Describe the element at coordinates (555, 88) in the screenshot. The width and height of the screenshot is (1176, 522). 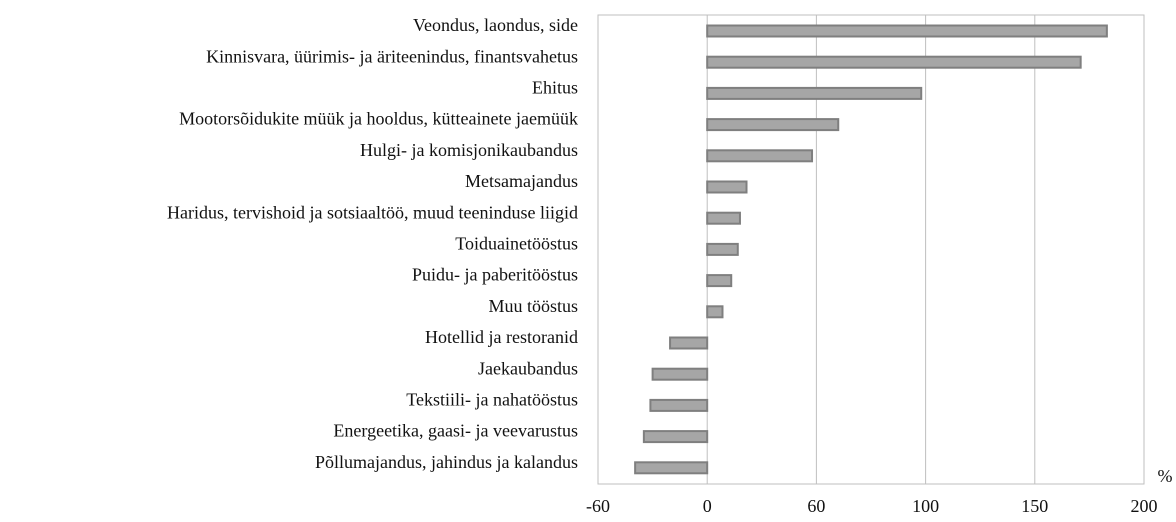
I see `y-tick-label: Ehitus` at that location.